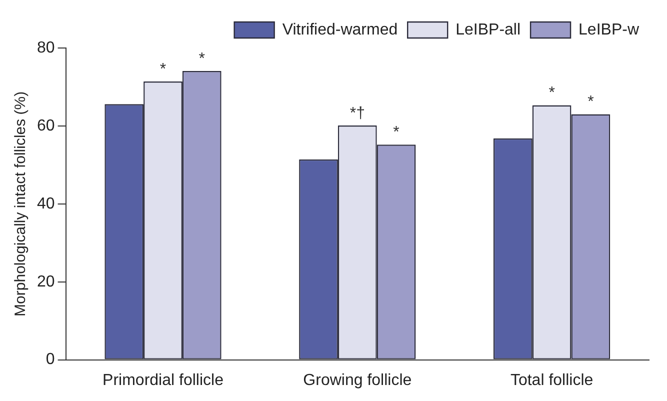 The width and height of the screenshot is (667, 401). Describe the element at coordinates (46, 125) in the screenshot. I see `y-tick-label: 60` at that location.